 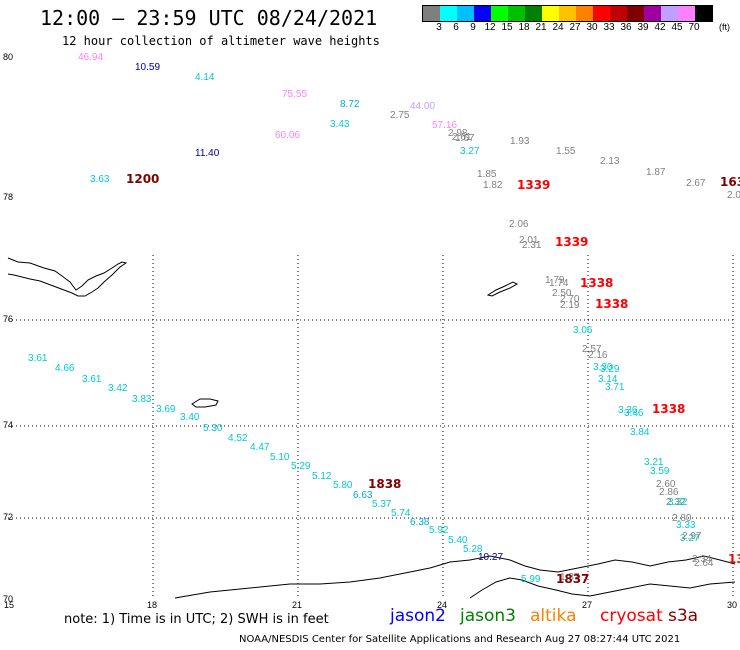 I want to click on color-scale-unit: (ft), so click(x=724, y=27).